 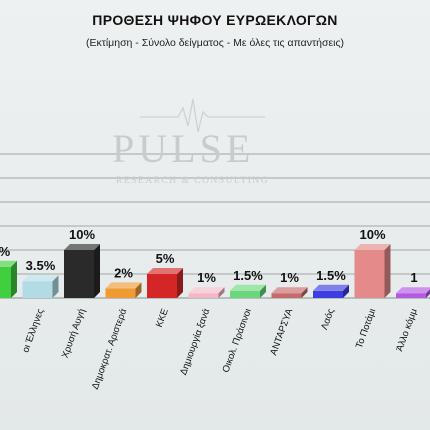 What do you see at coordinates (5, 251) in the screenshot?
I see `data-label: .5%` at bounding box center [5, 251].